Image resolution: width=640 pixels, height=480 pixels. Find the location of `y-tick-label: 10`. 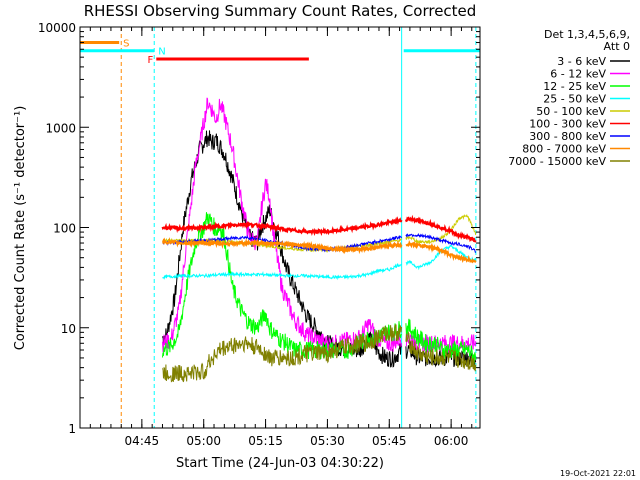

y-tick-label: 10 is located at coordinates (68, 329).